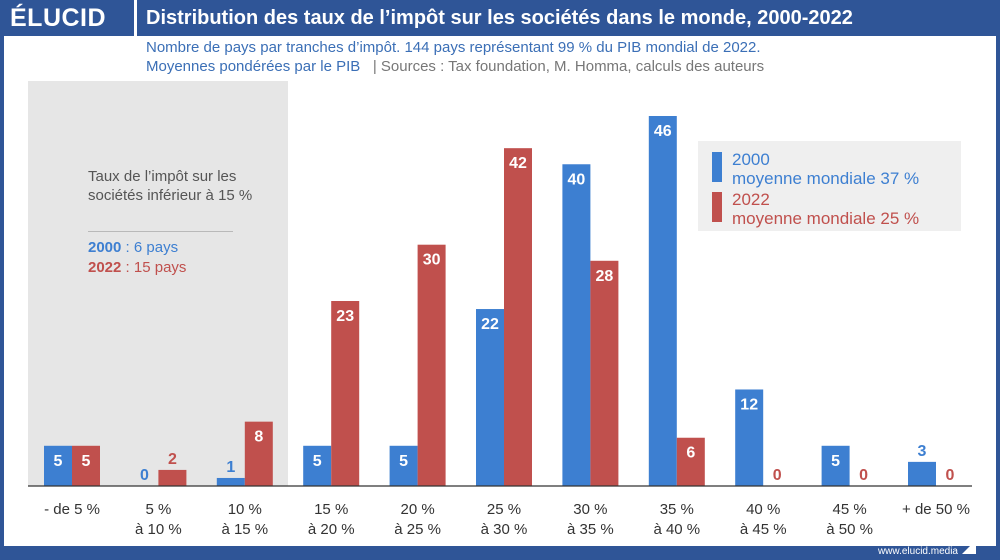  What do you see at coordinates (253, 66) in the screenshot?
I see `subtitle-weighting: Moyennes pondérées par le PIB` at bounding box center [253, 66].